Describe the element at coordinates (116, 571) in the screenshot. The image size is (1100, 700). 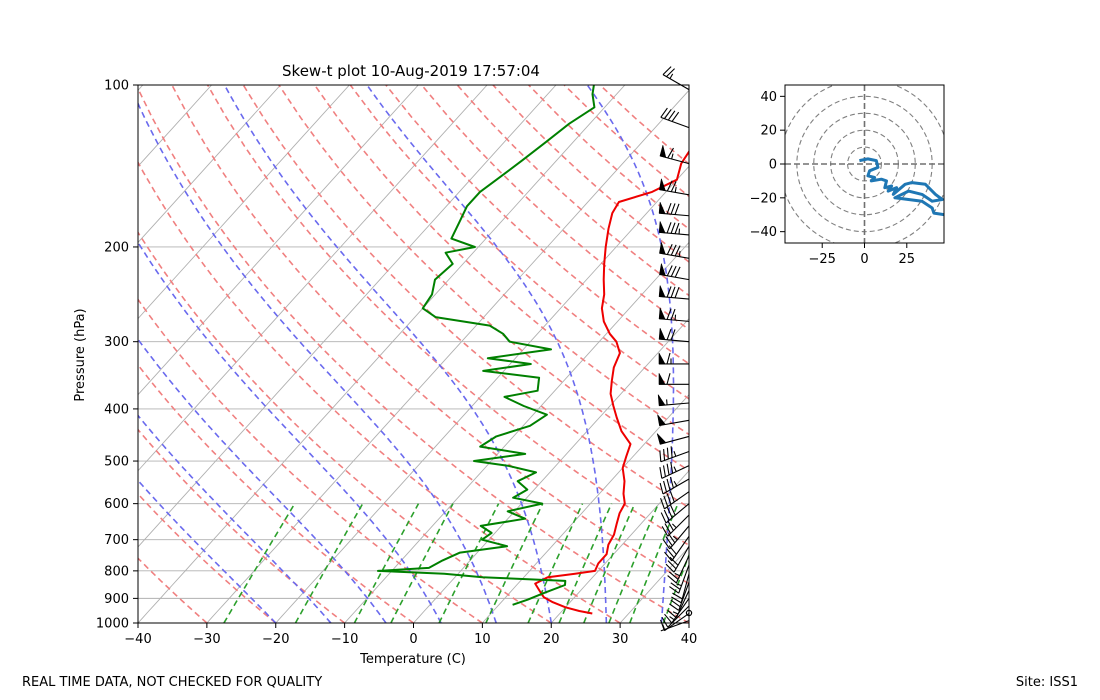
I see `y-tick-label: 800` at that location.